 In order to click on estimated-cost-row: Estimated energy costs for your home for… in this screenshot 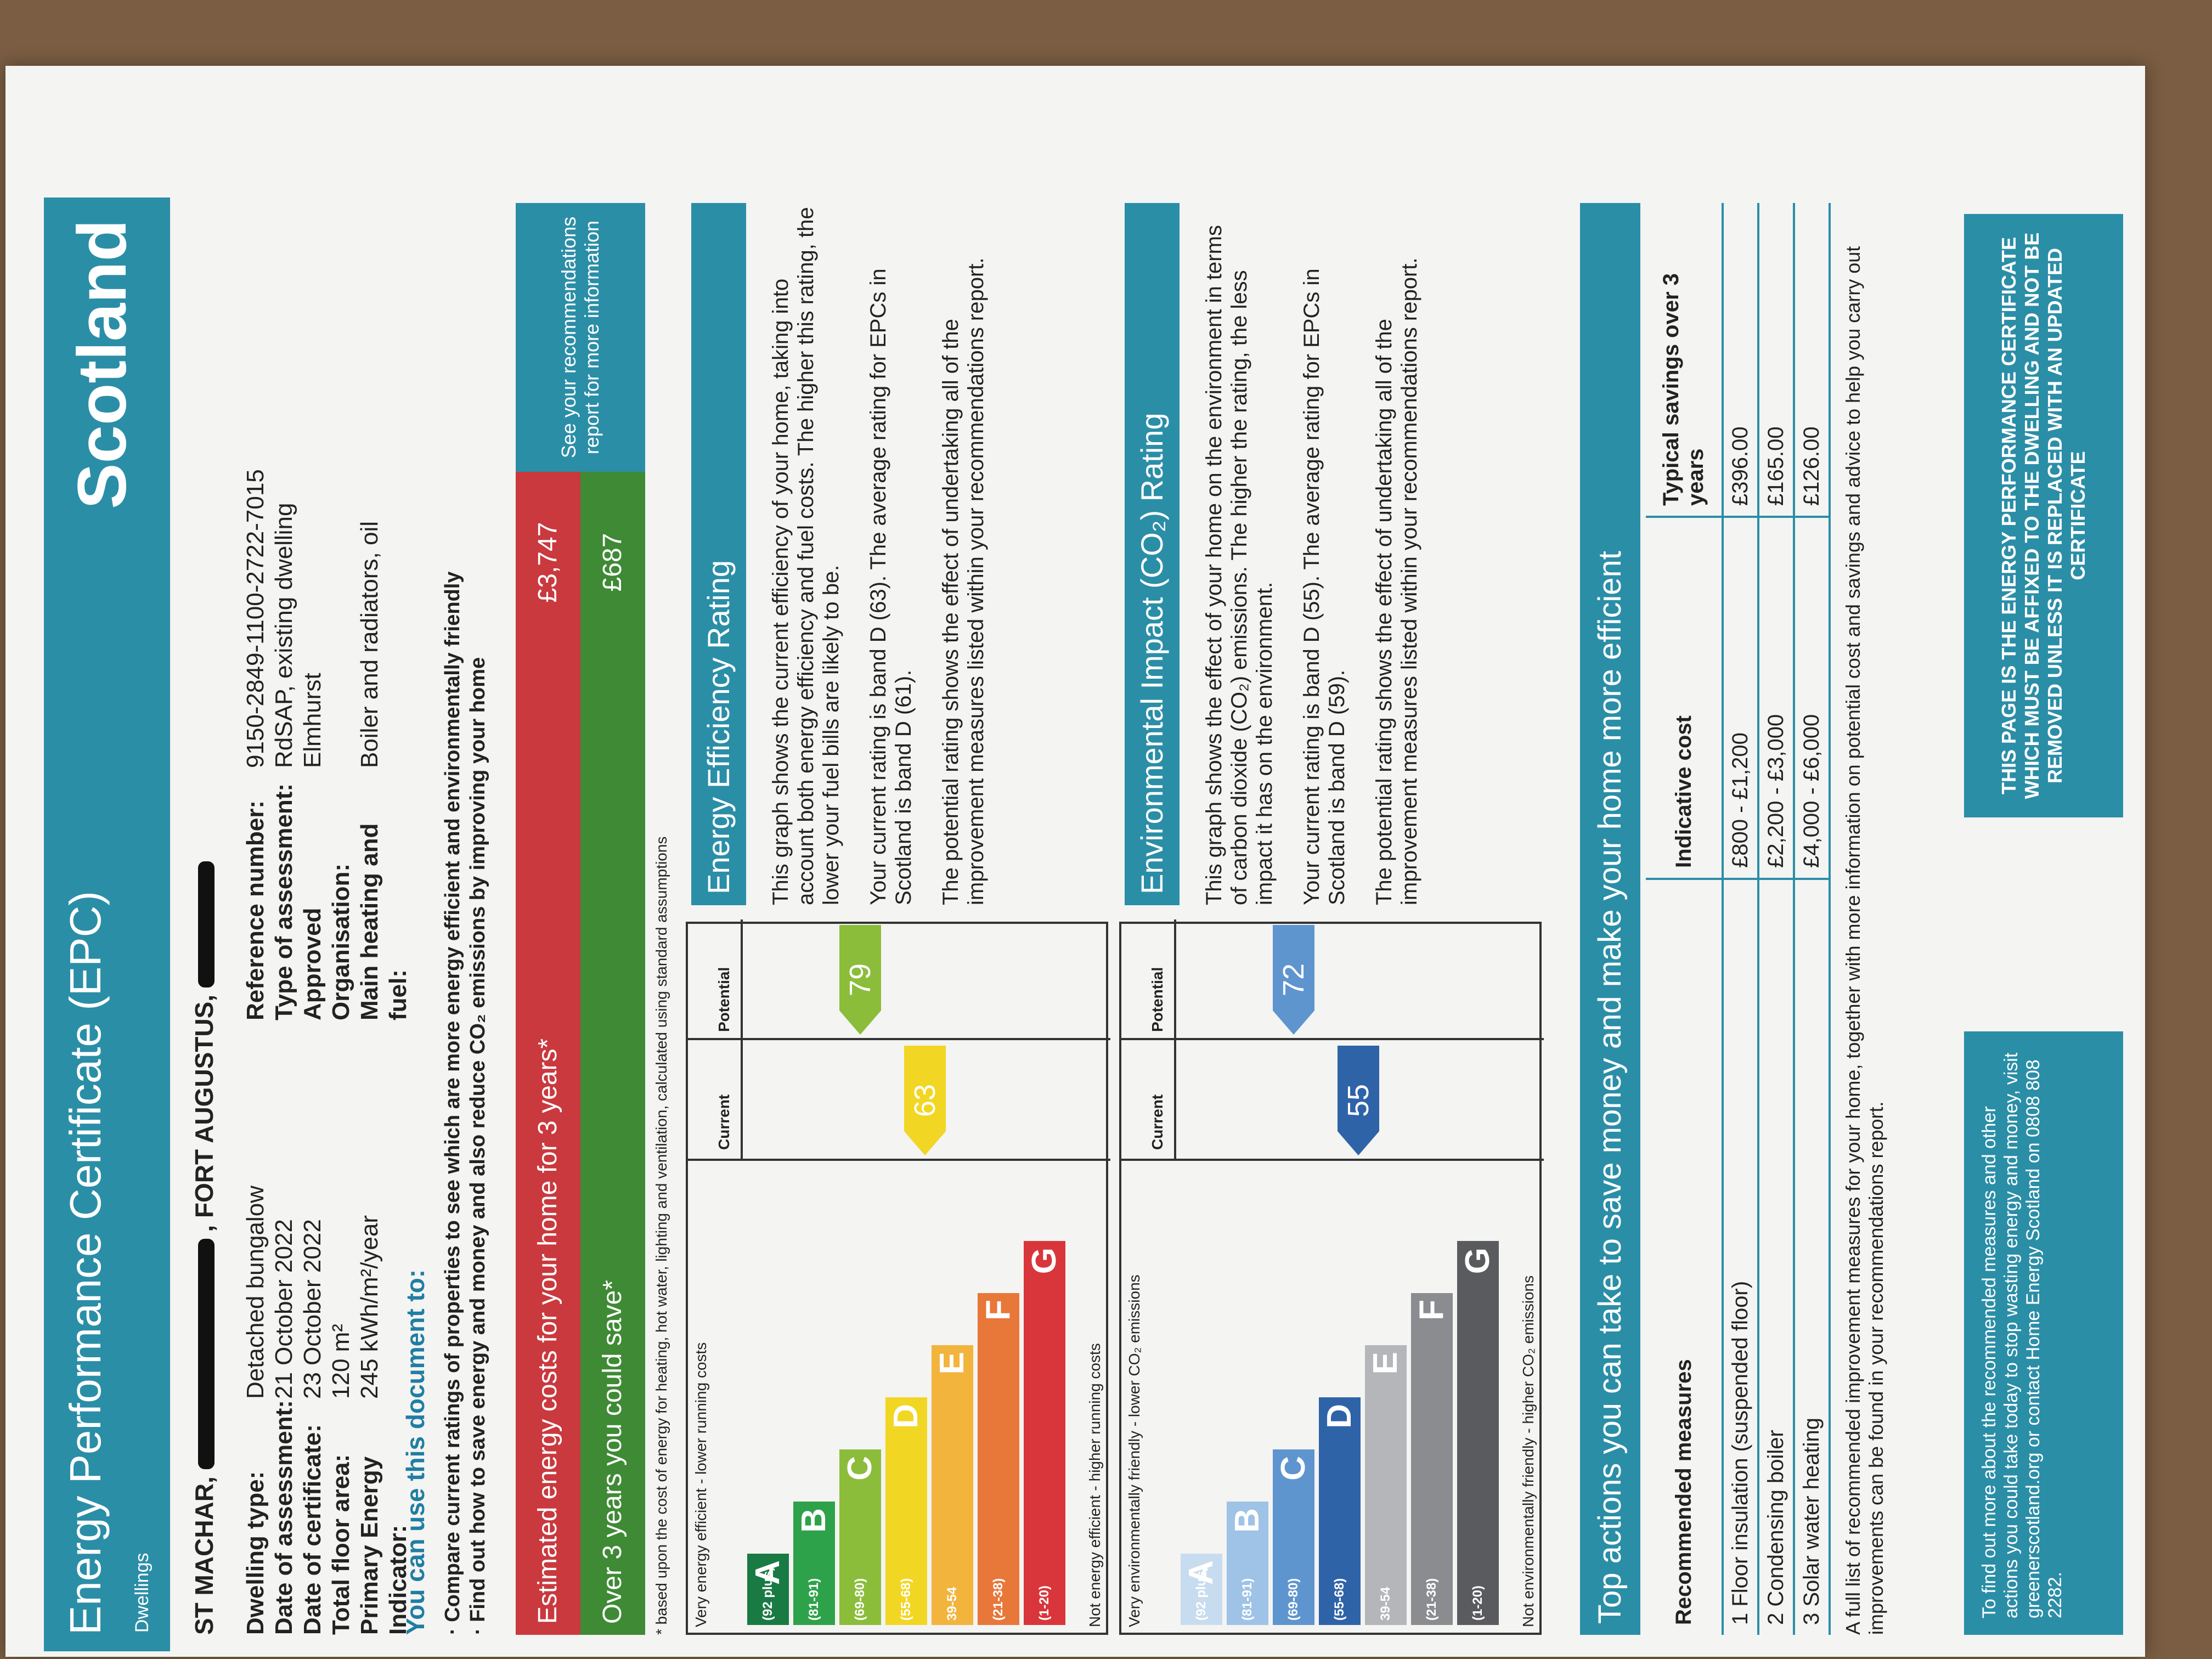, I will do `click(548, 1144)`.